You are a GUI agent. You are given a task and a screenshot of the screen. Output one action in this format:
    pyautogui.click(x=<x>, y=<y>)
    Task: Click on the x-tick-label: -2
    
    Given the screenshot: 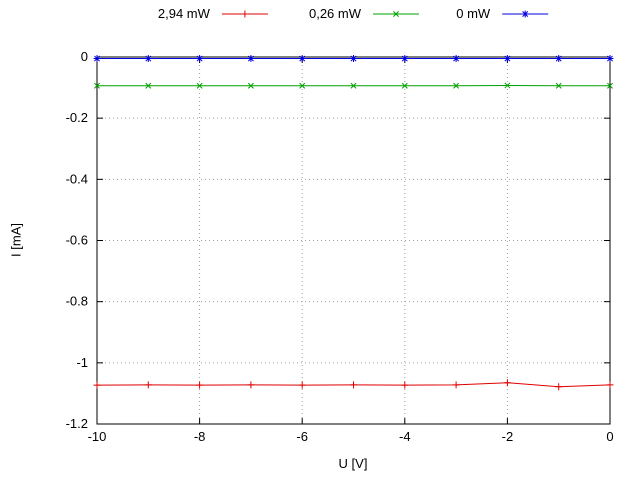 What is the action you would take?
    pyautogui.click(x=508, y=436)
    